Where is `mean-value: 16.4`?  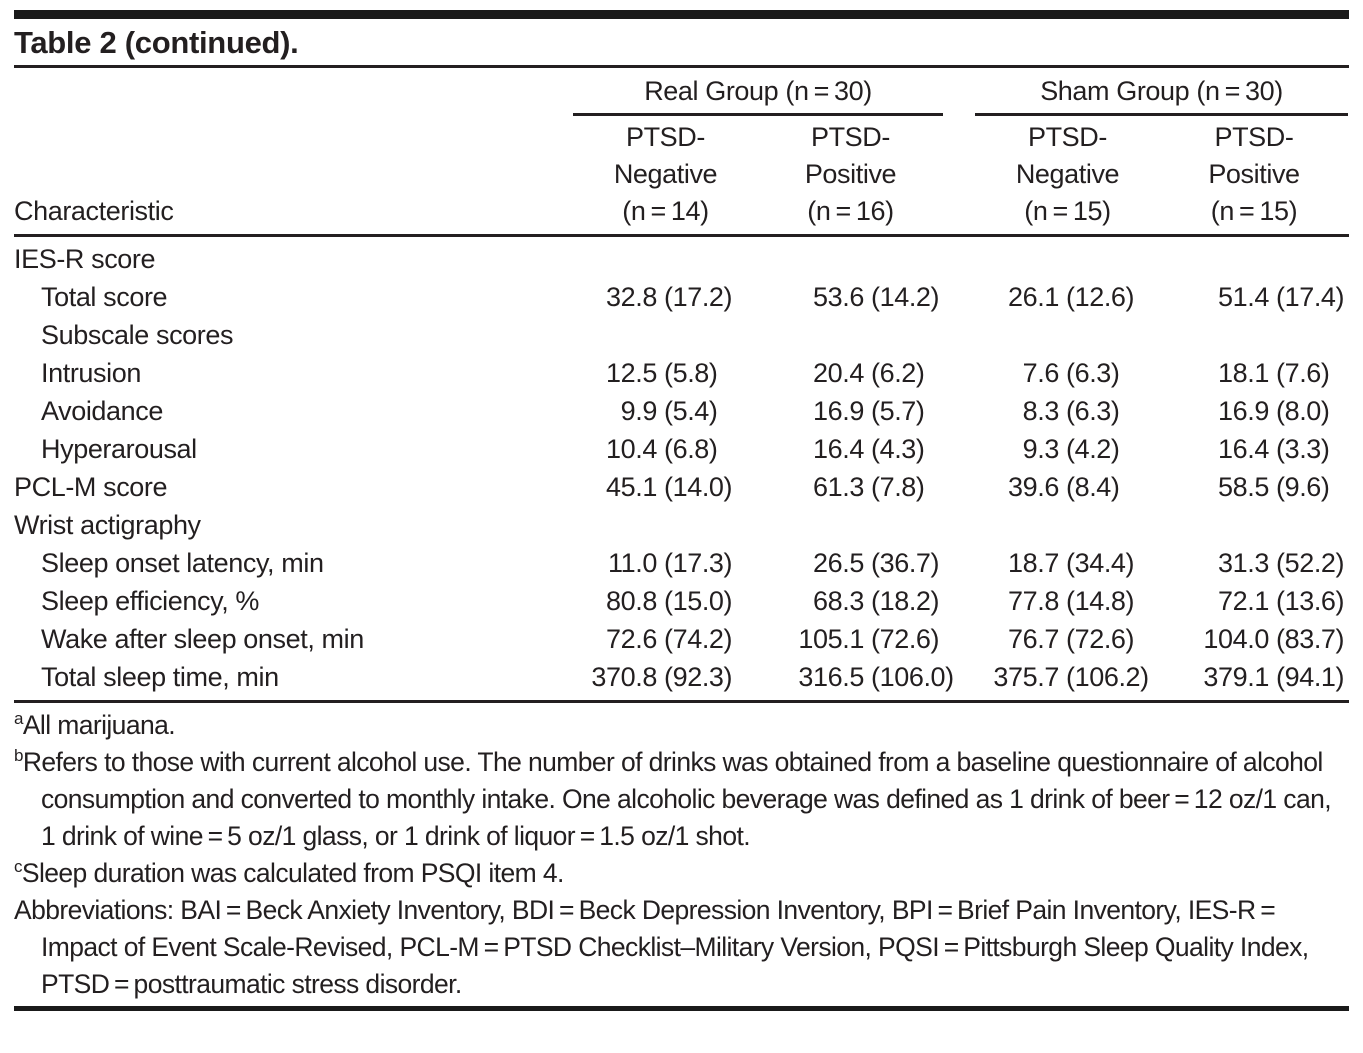 mean-value: 16.4 is located at coordinates (838, 449).